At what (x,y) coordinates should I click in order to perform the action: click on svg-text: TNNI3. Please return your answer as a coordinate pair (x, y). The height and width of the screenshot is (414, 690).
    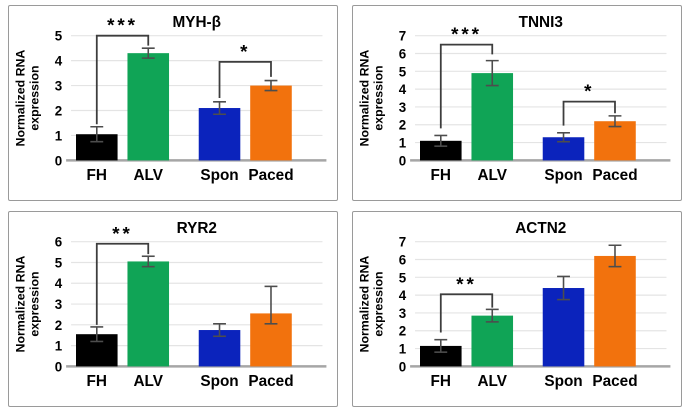
    Looking at the image, I should click on (541, 22).